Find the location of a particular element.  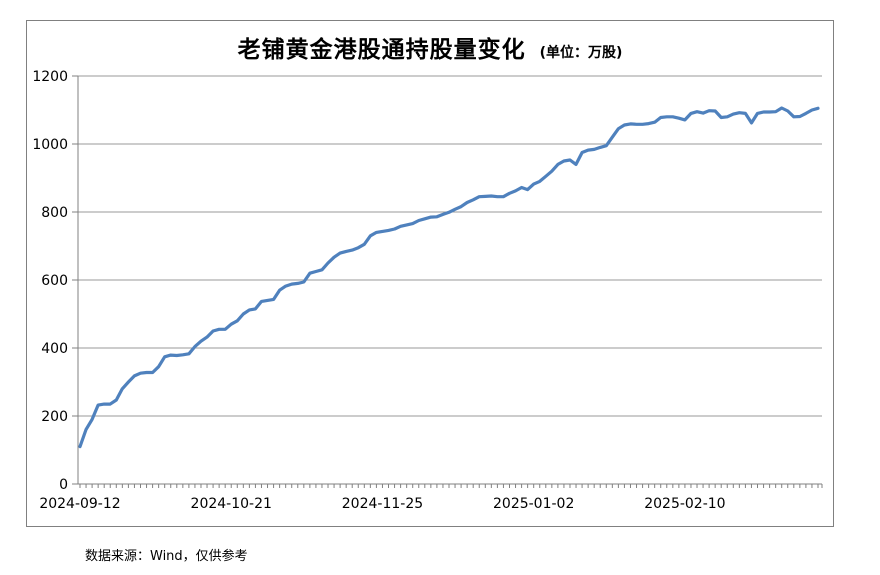

chart-unit-label: (单位：万股) is located at coordinates (581, 53).